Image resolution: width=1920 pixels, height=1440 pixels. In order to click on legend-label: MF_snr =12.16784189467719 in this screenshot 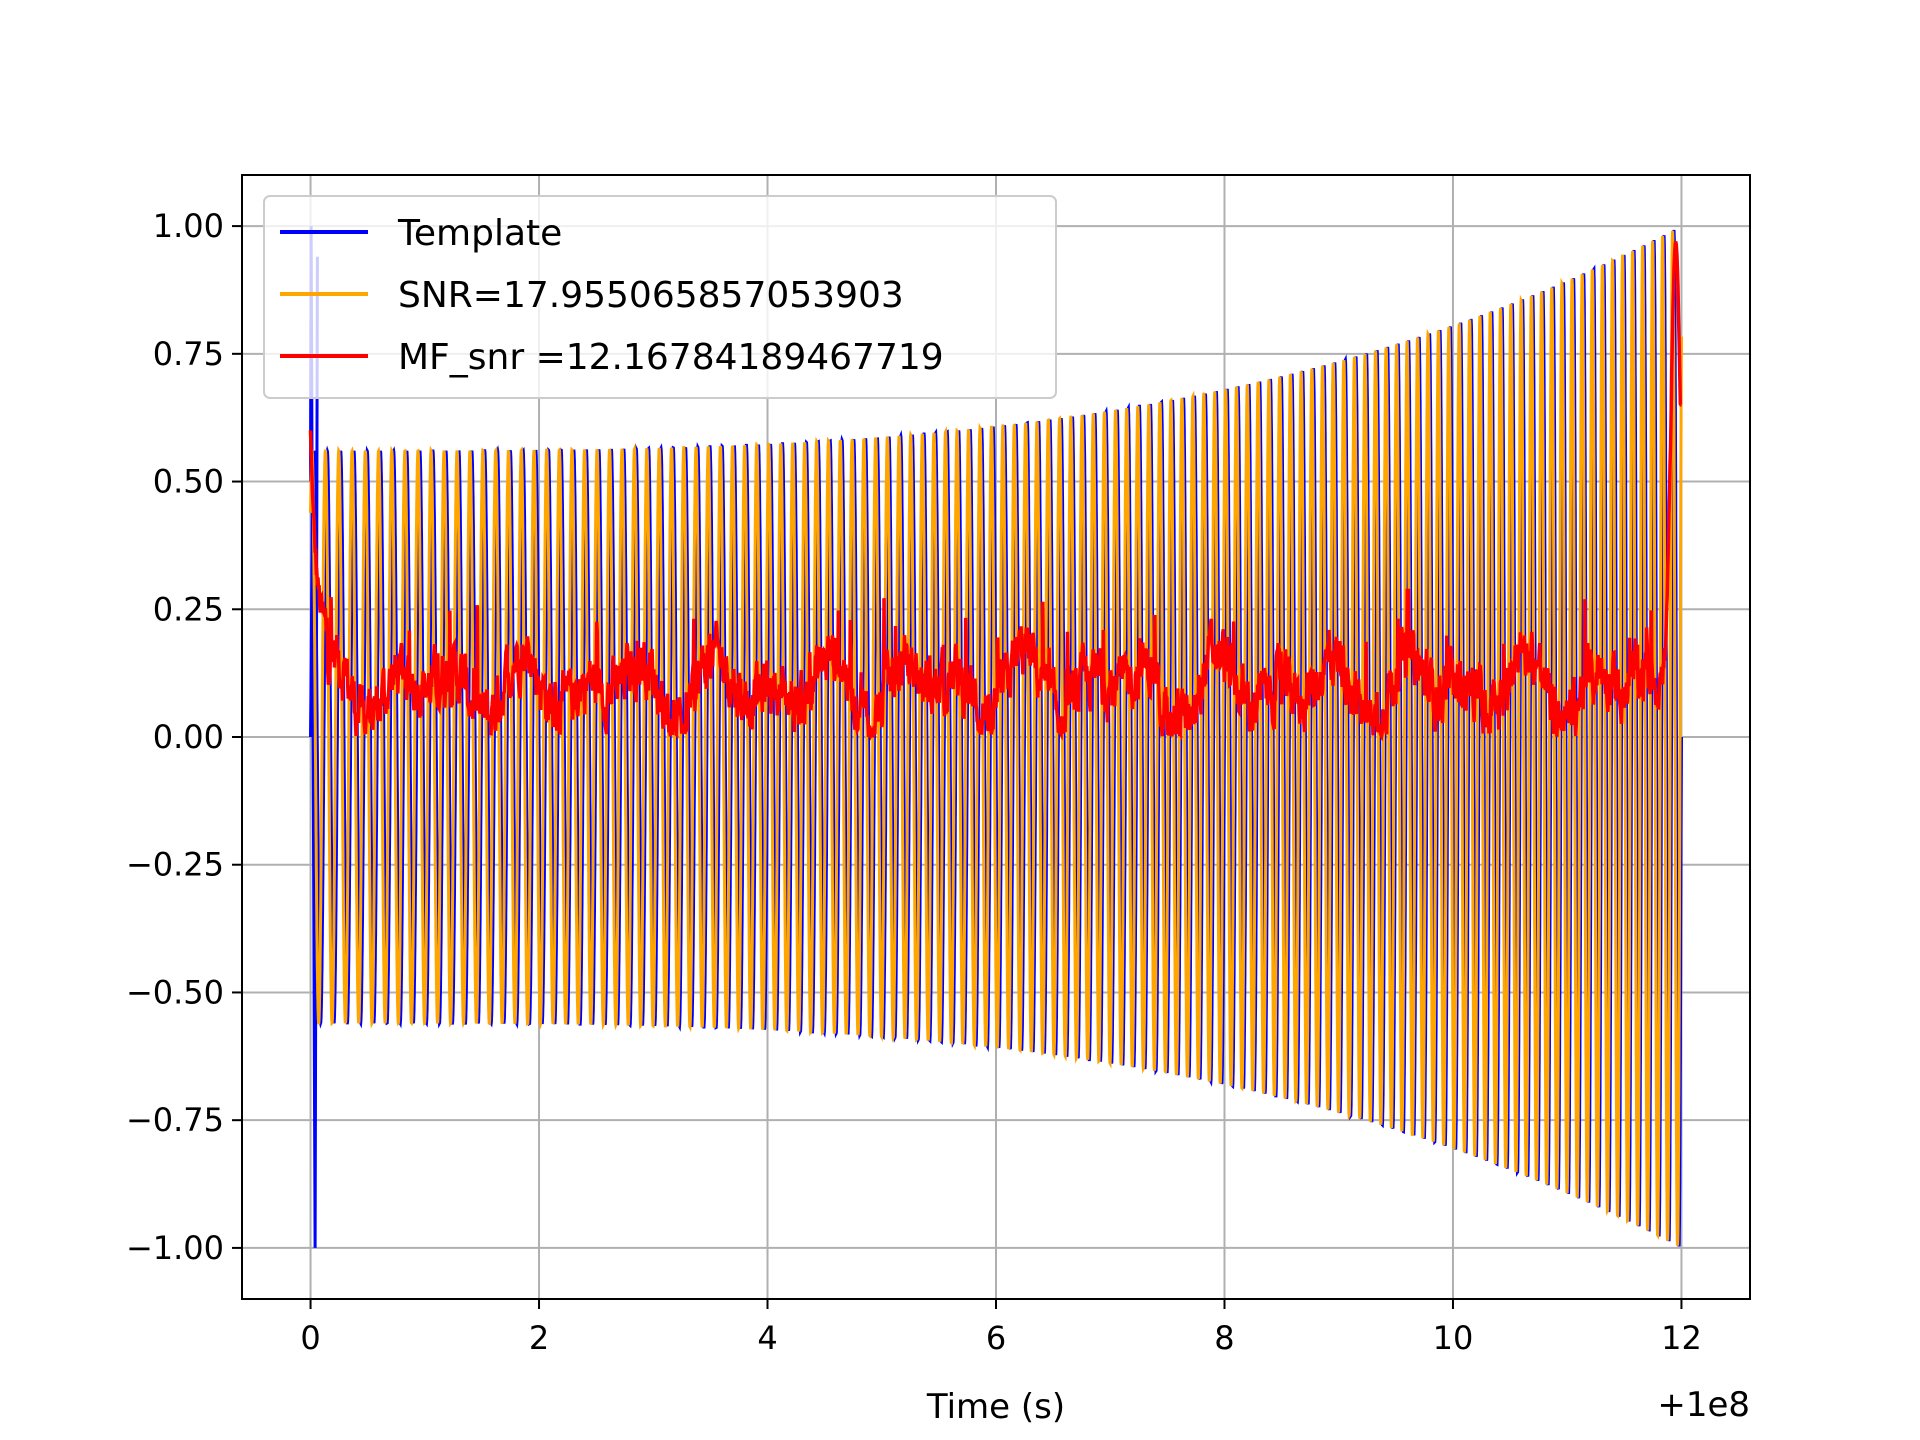, I will do `click(671, 357)`.